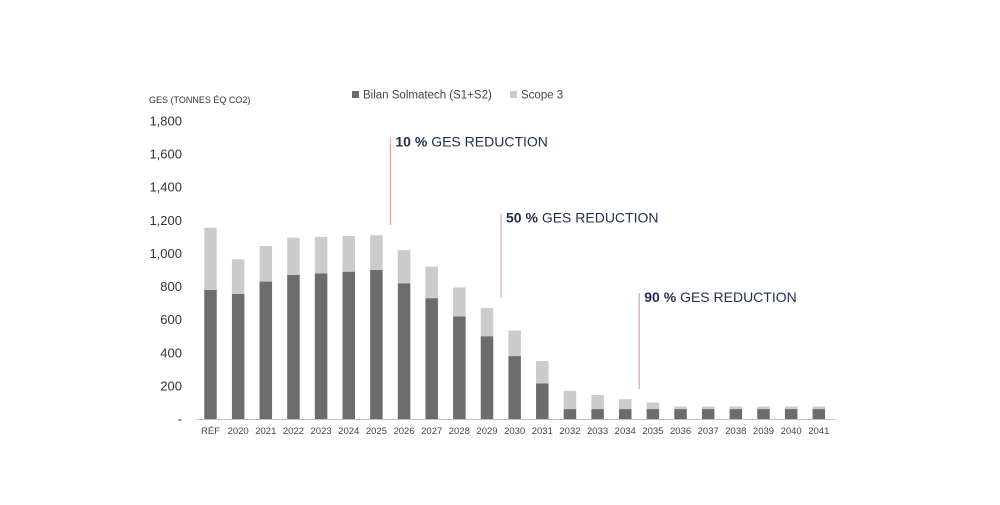  I want to click on x-tick-label: 2021, so click(265, 431).